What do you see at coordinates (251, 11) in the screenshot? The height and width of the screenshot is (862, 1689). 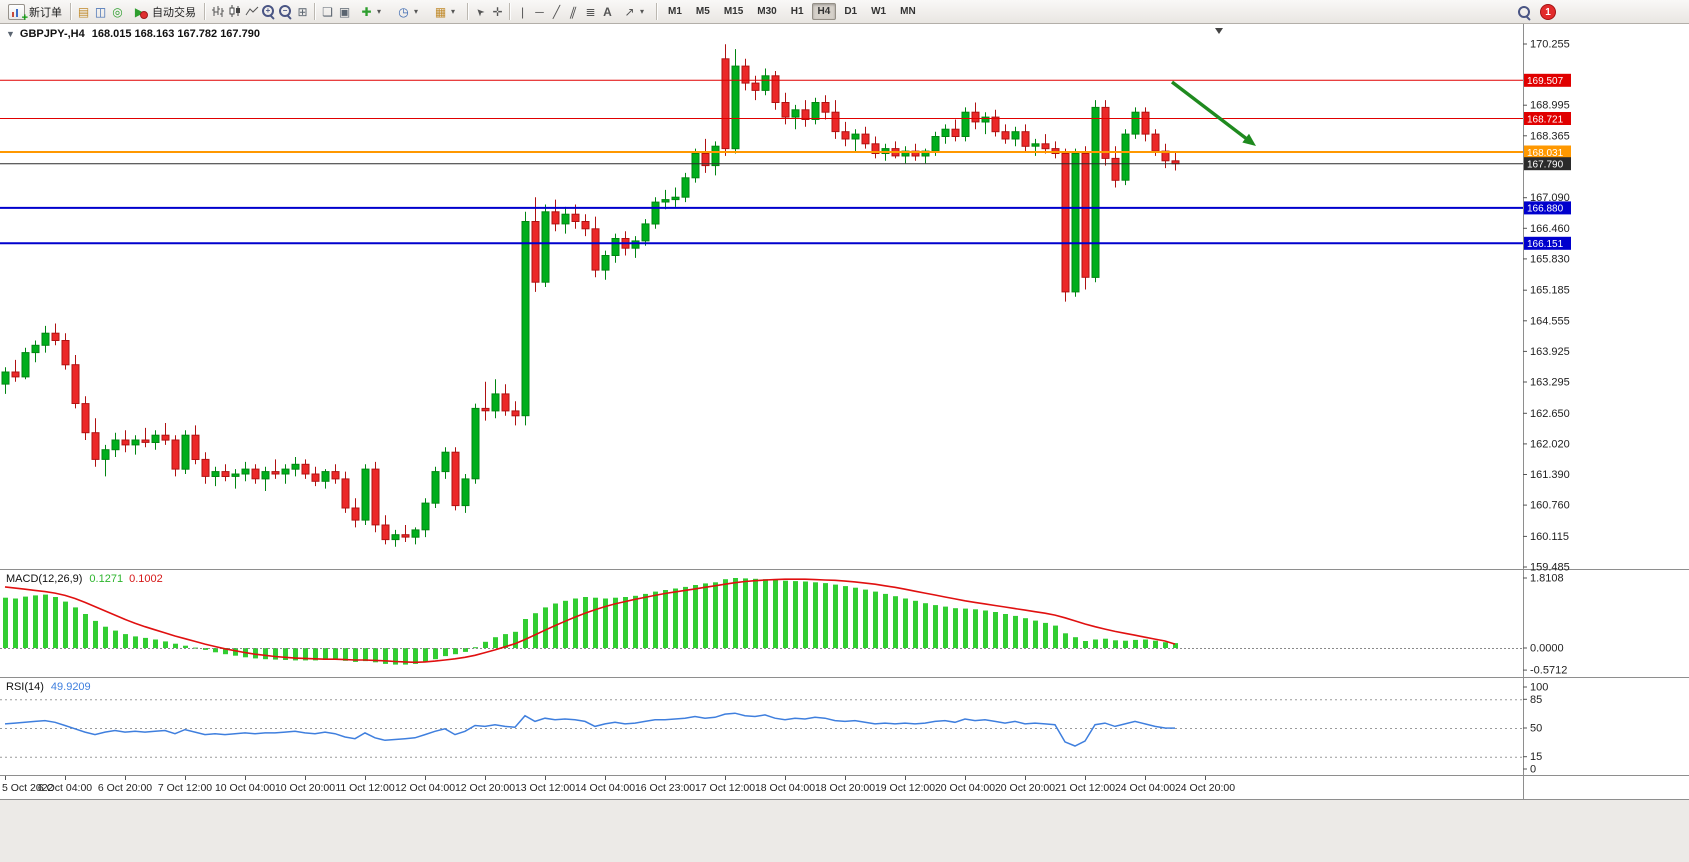 I see `line-chart-icon` at bounding box center [251, 11].